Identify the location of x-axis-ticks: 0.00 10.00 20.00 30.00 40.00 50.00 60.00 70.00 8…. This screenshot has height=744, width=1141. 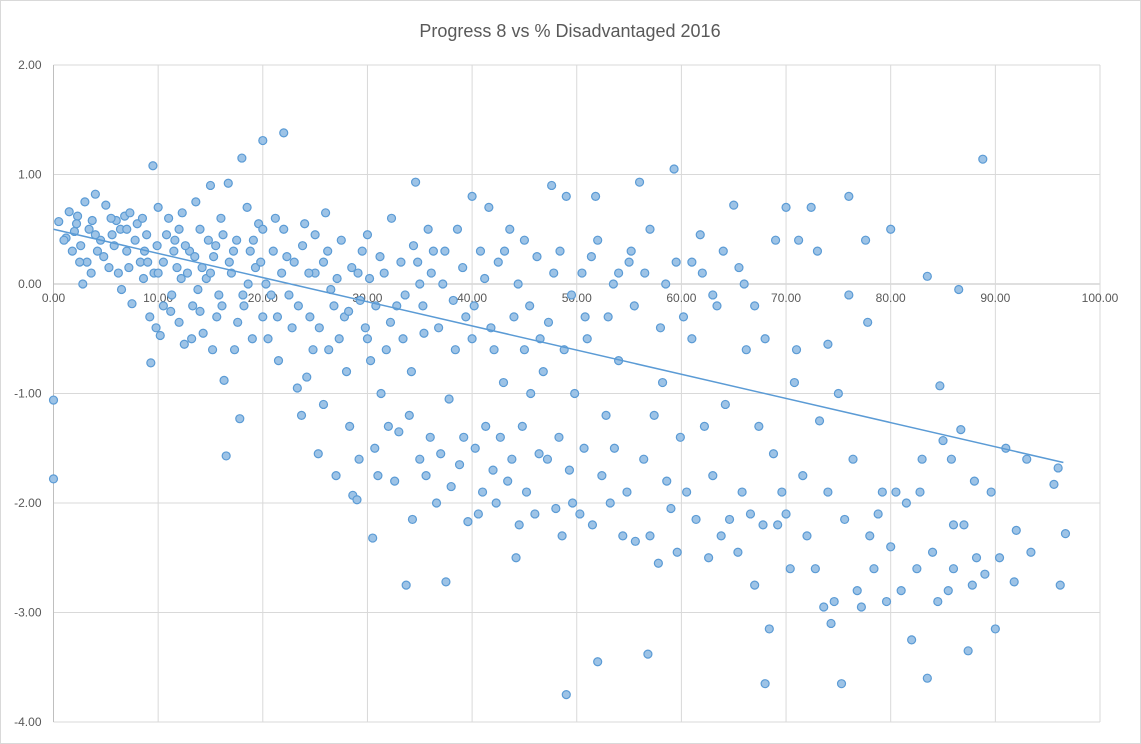
(580, 298).